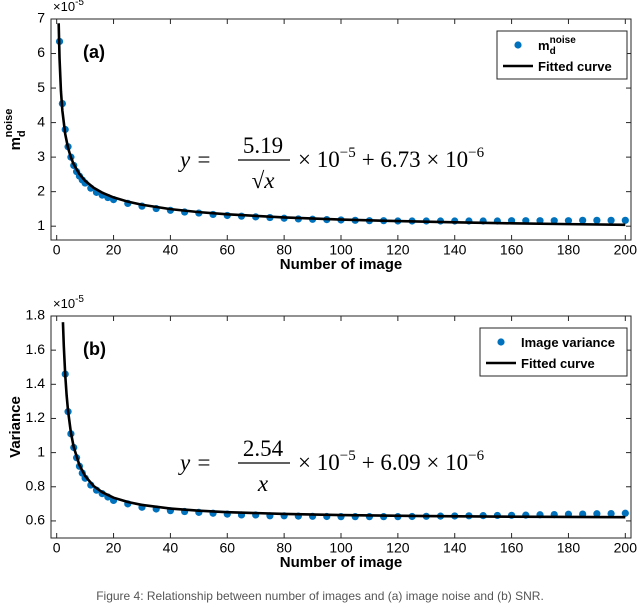 This screenshot has width=640, height=606. I want to click on y-tick-label: 0.8, so click(36, 485).